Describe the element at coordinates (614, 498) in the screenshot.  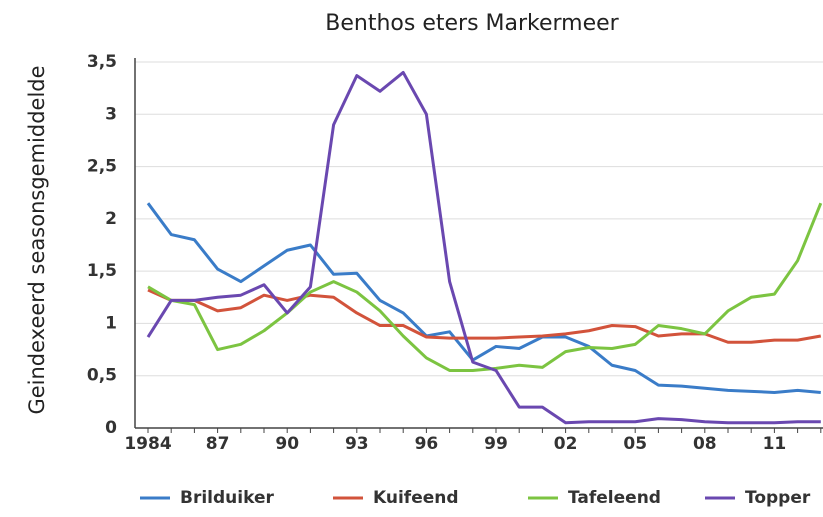
I see `legend-label: Tafeleend` at that location.